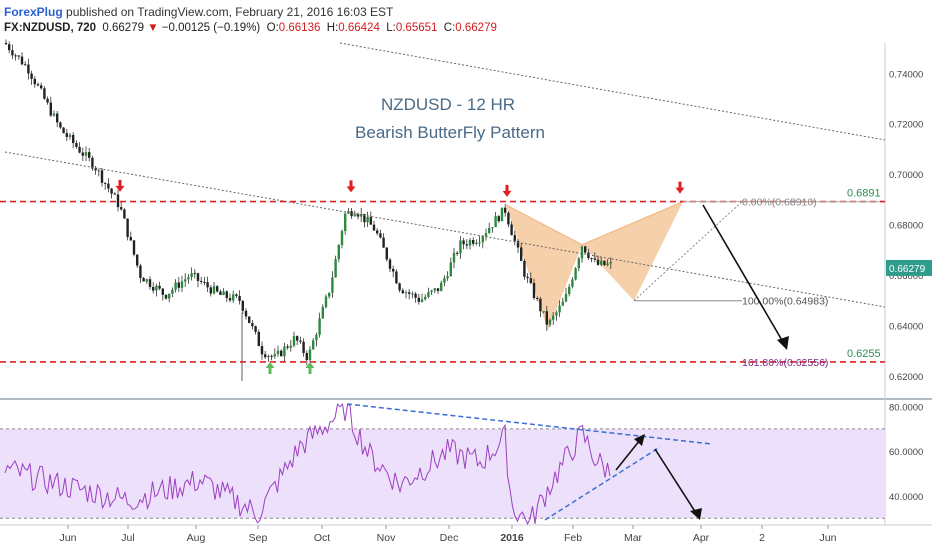 This screenshot has height=550, width=932. I want to click on x-tick-label: Oct, so click(322, 538).